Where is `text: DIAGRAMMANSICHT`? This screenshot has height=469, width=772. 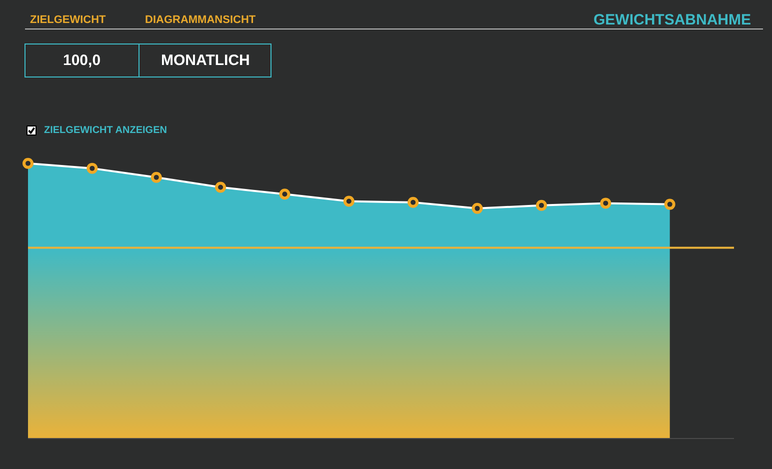 text: DIAGRAMMANSICHT is located at coordinates (200, 20).